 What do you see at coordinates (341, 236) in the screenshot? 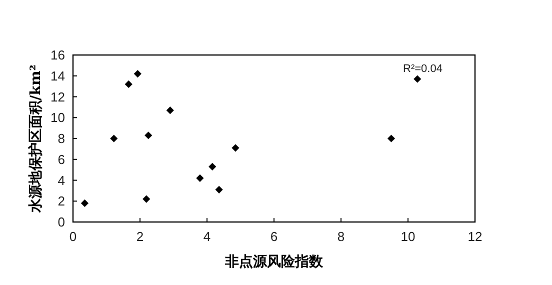
I see `x-tick-label: 8` at bounding box center [341, 236].